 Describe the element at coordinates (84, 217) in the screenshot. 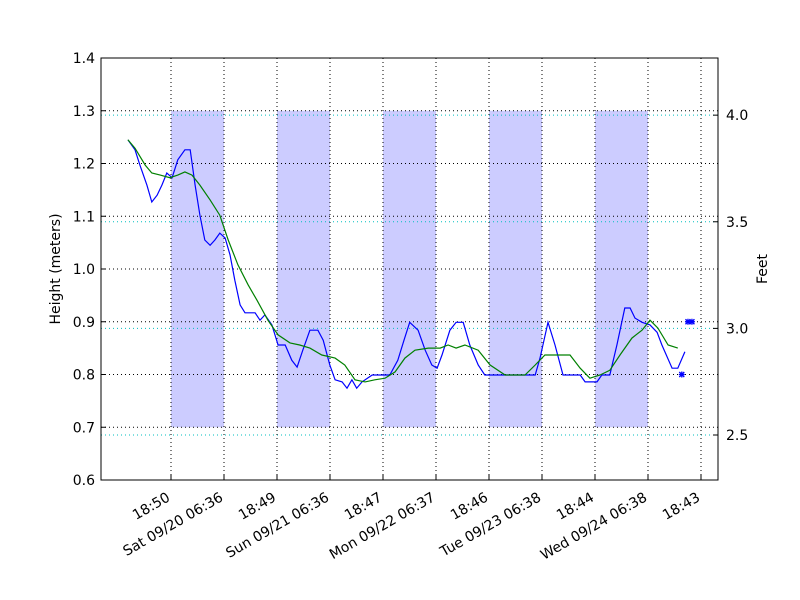

I see `y-tick-label: 1.1` at that location.